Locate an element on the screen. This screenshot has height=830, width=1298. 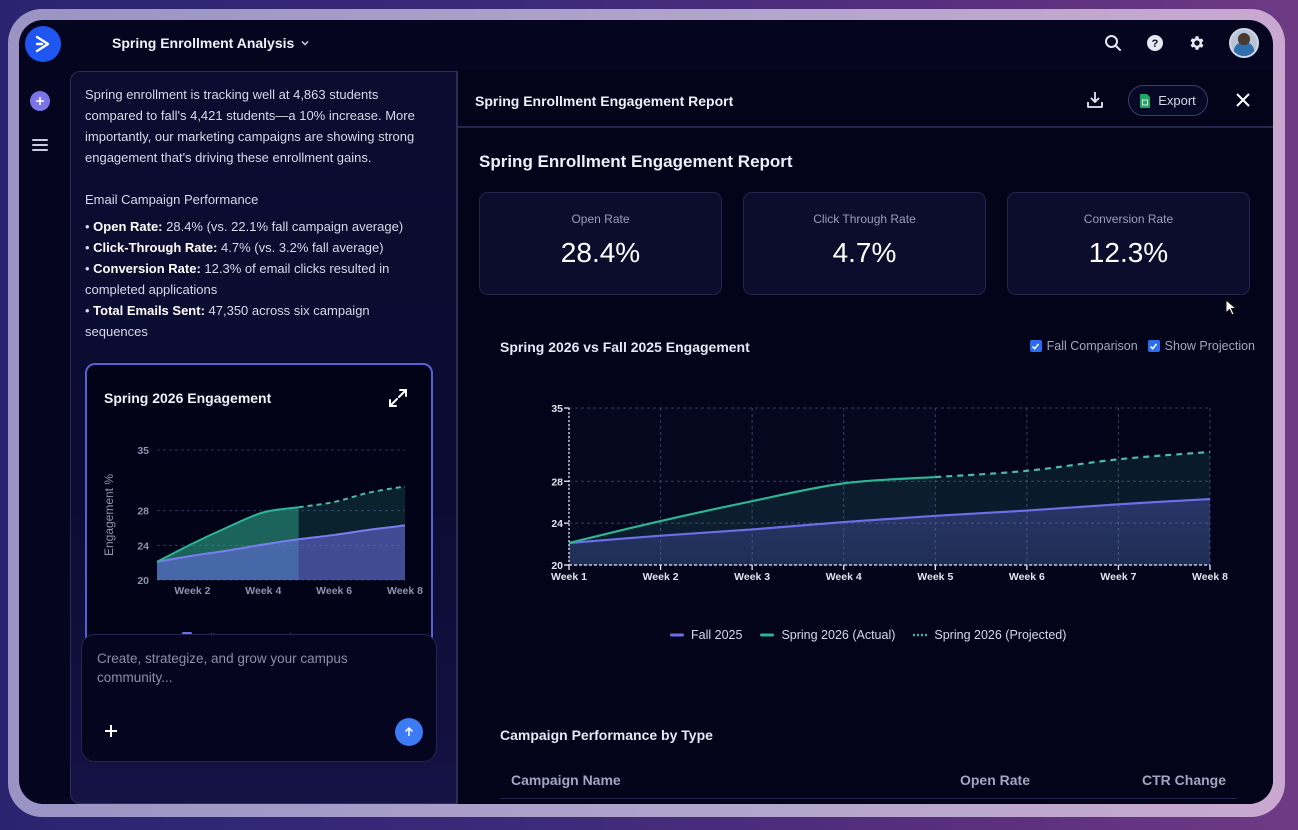
fall-area is located at coordinates (889, 532).